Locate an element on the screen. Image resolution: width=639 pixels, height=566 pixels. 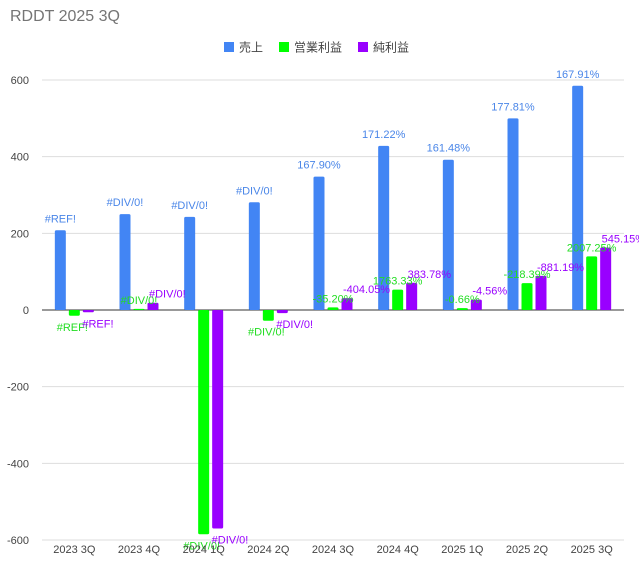
x-tick-label: 2023 3Q is located at coordinates (74, 550).